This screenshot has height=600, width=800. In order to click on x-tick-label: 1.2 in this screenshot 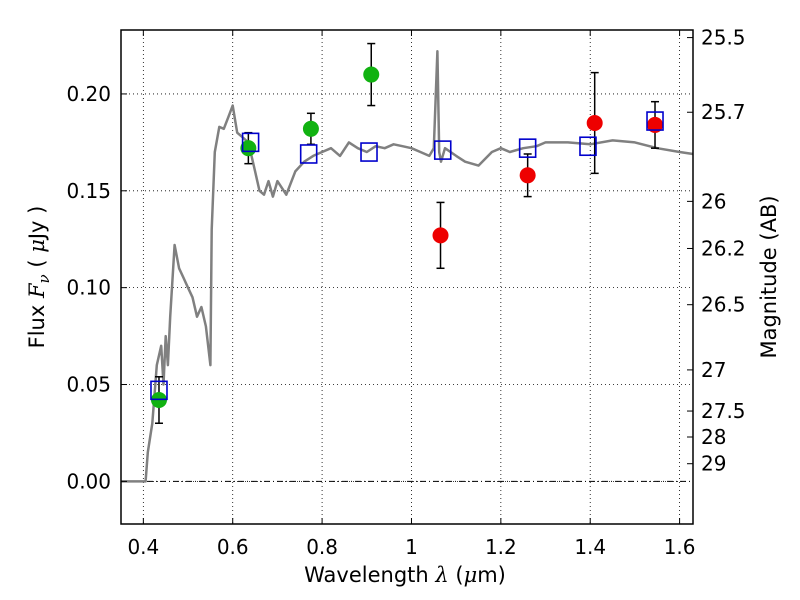, I will do `click(501, 547)`.